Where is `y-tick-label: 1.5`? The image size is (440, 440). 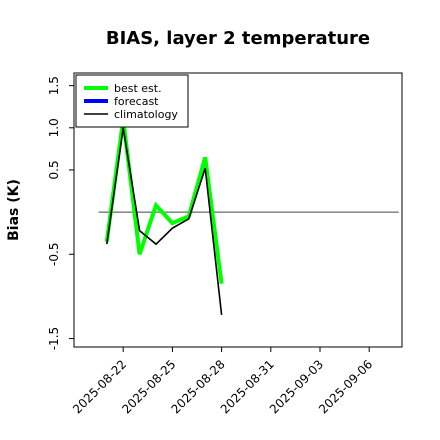 y-tick-label: 1.5 is located at coordinates (54, 85).